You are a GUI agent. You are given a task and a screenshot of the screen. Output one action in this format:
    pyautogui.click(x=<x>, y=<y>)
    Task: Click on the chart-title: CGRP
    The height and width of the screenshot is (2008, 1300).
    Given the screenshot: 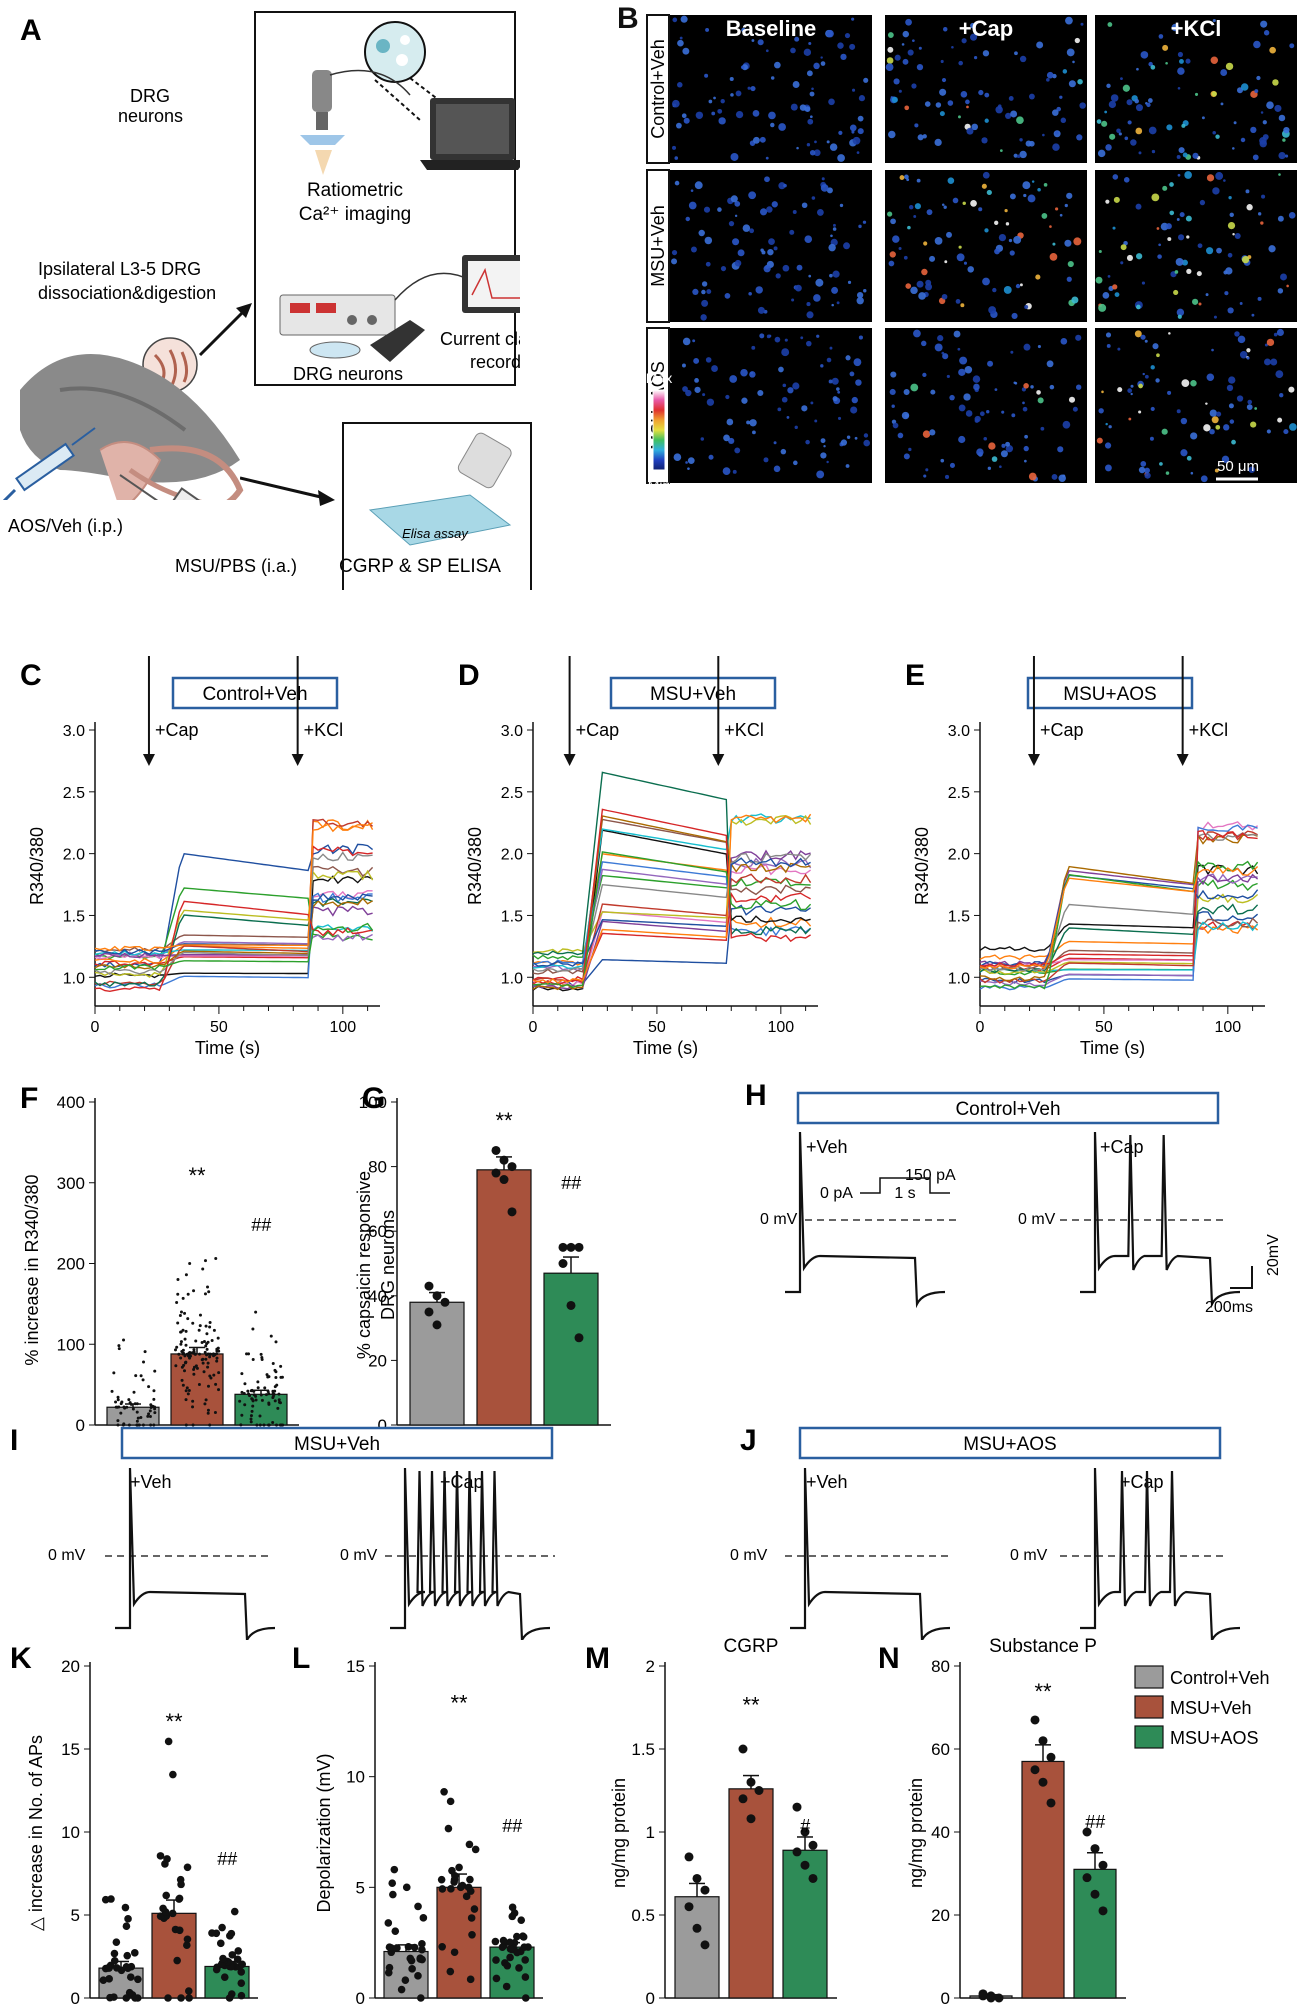 What is the action you would take?
    pyautogui.click(x=751, y=1646)
    